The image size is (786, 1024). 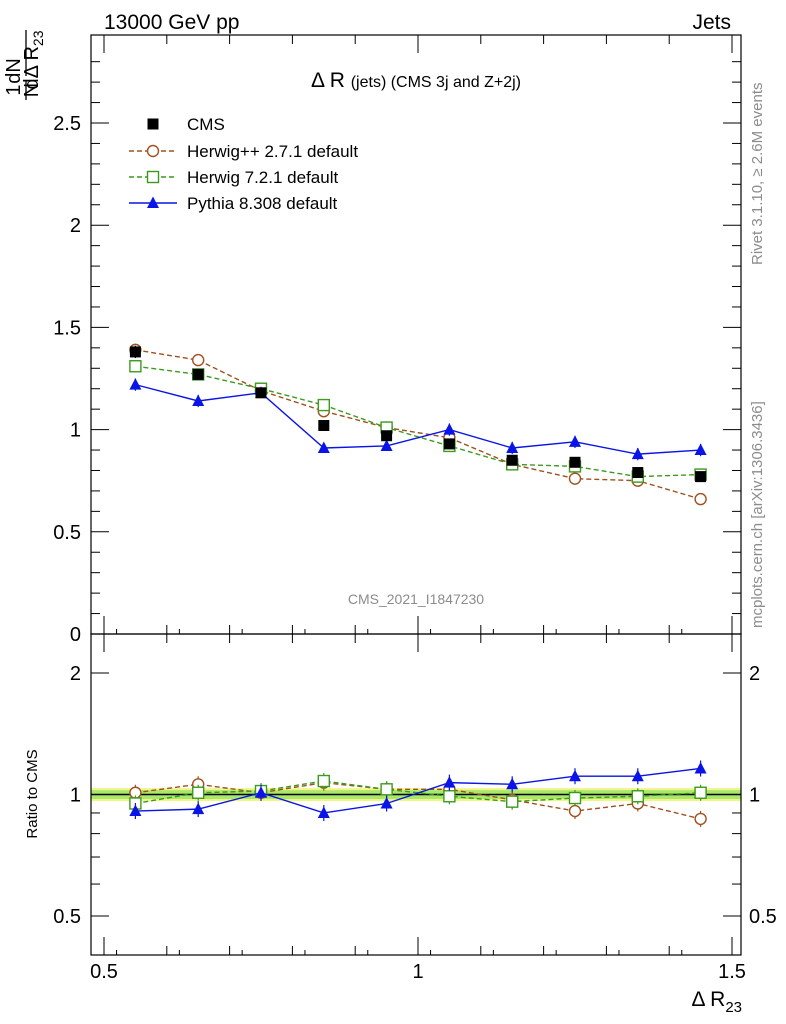 What do you see at coordinates (75, 674) in the screenshot?
I see `ratio-ytick-label: 2` at bounding box center [75, 674].